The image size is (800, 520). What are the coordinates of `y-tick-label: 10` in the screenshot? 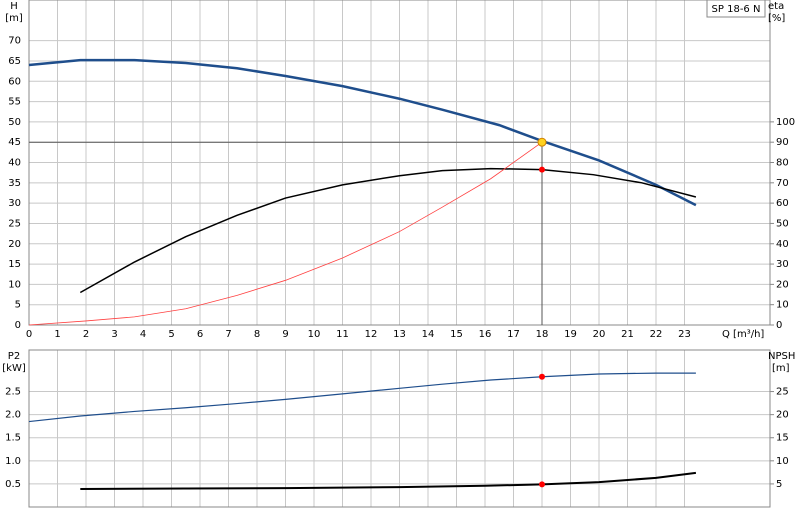 It's located at (14, 284).